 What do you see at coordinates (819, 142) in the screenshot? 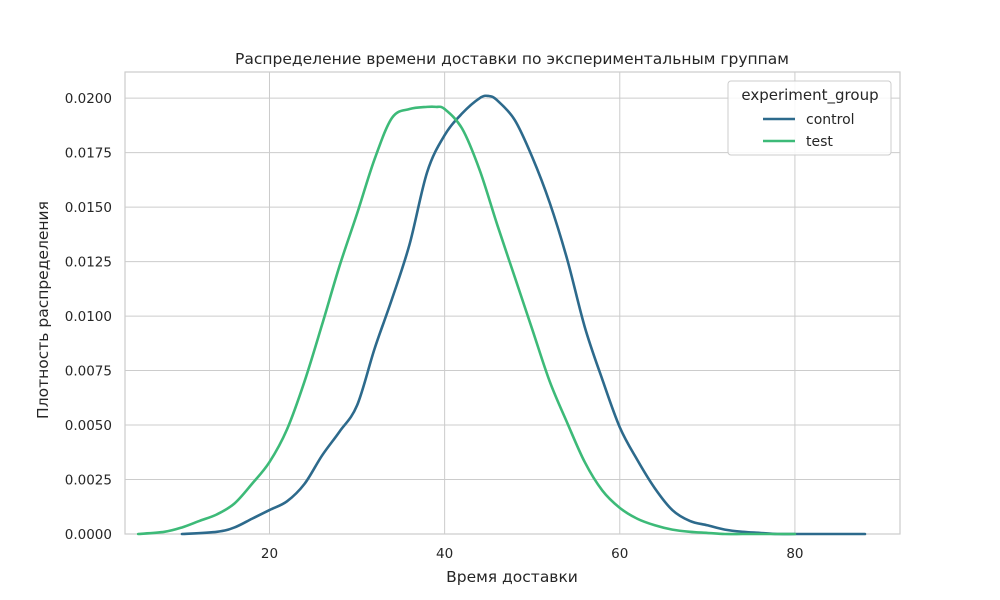
I see `legend-label-test: test` at bounding box center [819, 142].